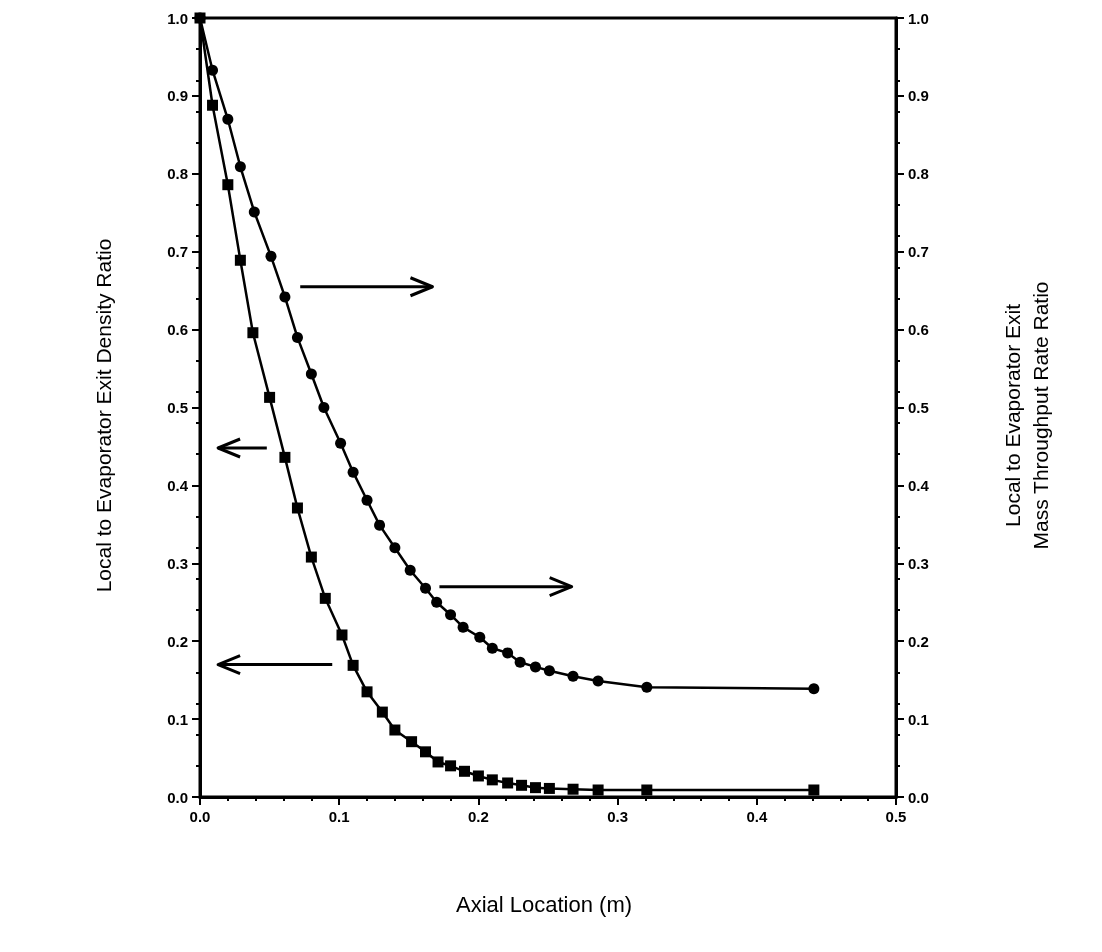 The image size is (1102, 952). I want to click on y-tick-label: 0.1, so click(177, 719).